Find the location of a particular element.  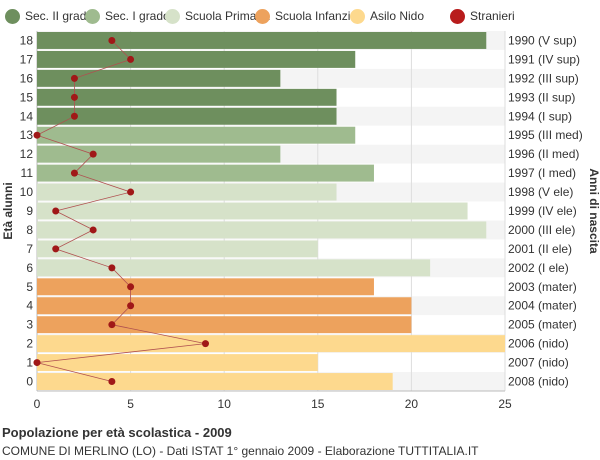

age-label: 8 is located at coordinates (29, 230).